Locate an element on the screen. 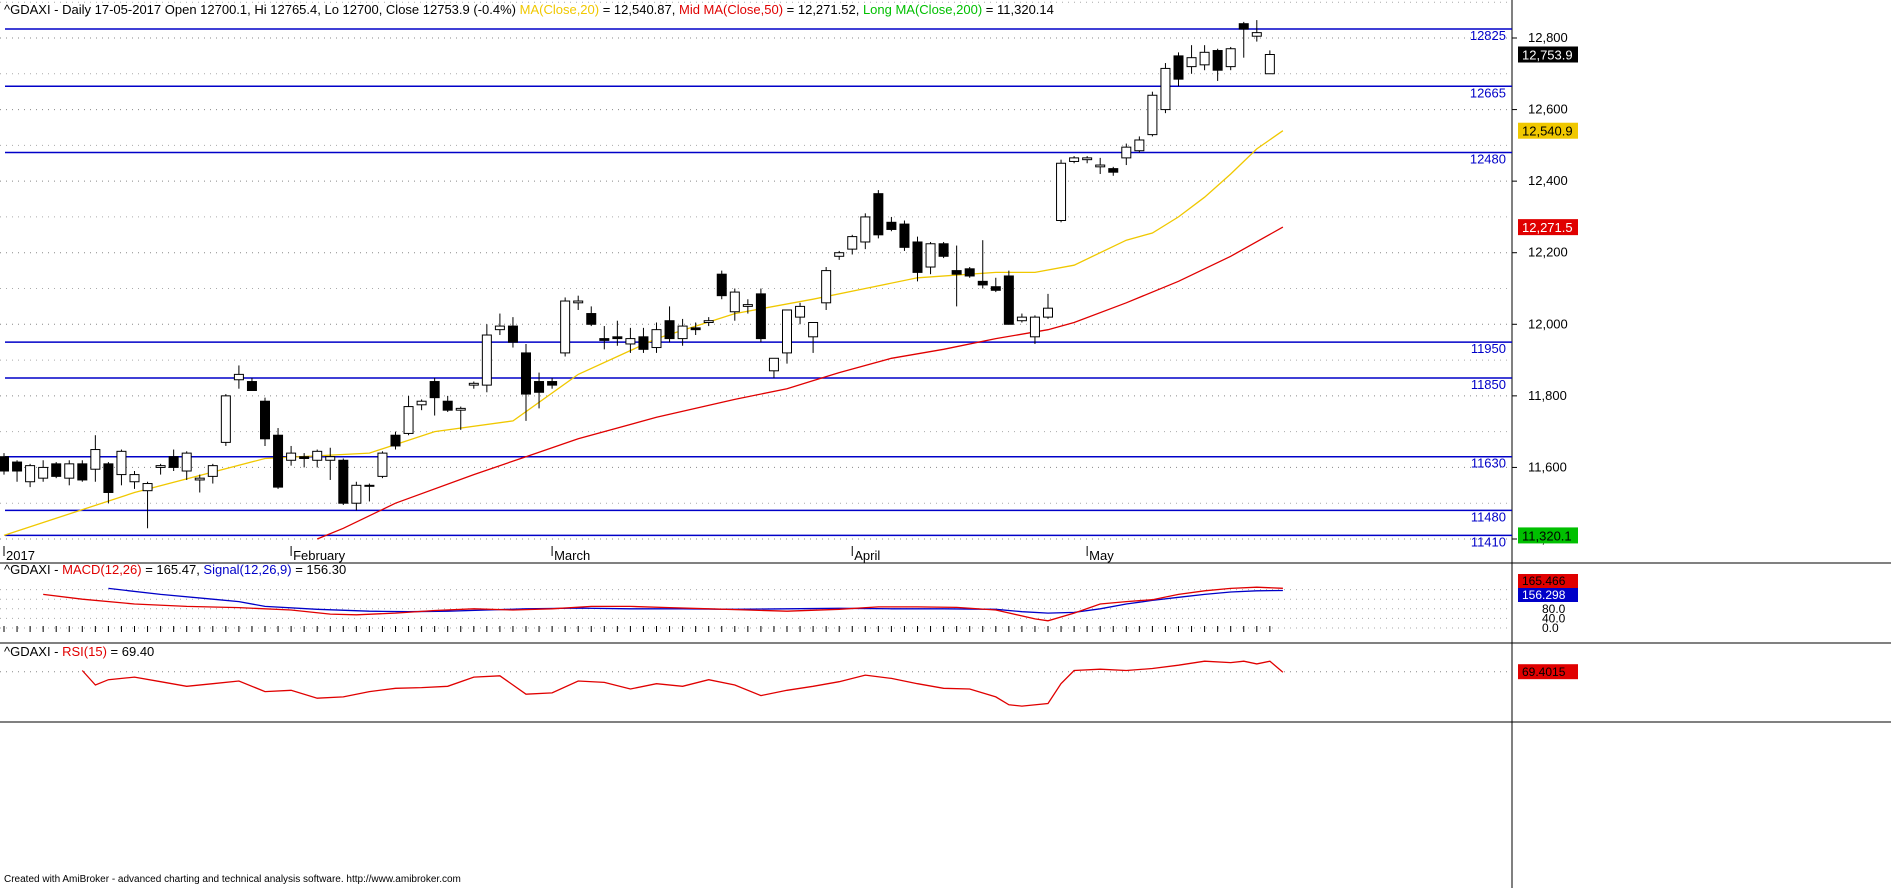 The height and width of the screenshot is (888, 1891). level-label: 12480 is located at coordinates (1488, 159).